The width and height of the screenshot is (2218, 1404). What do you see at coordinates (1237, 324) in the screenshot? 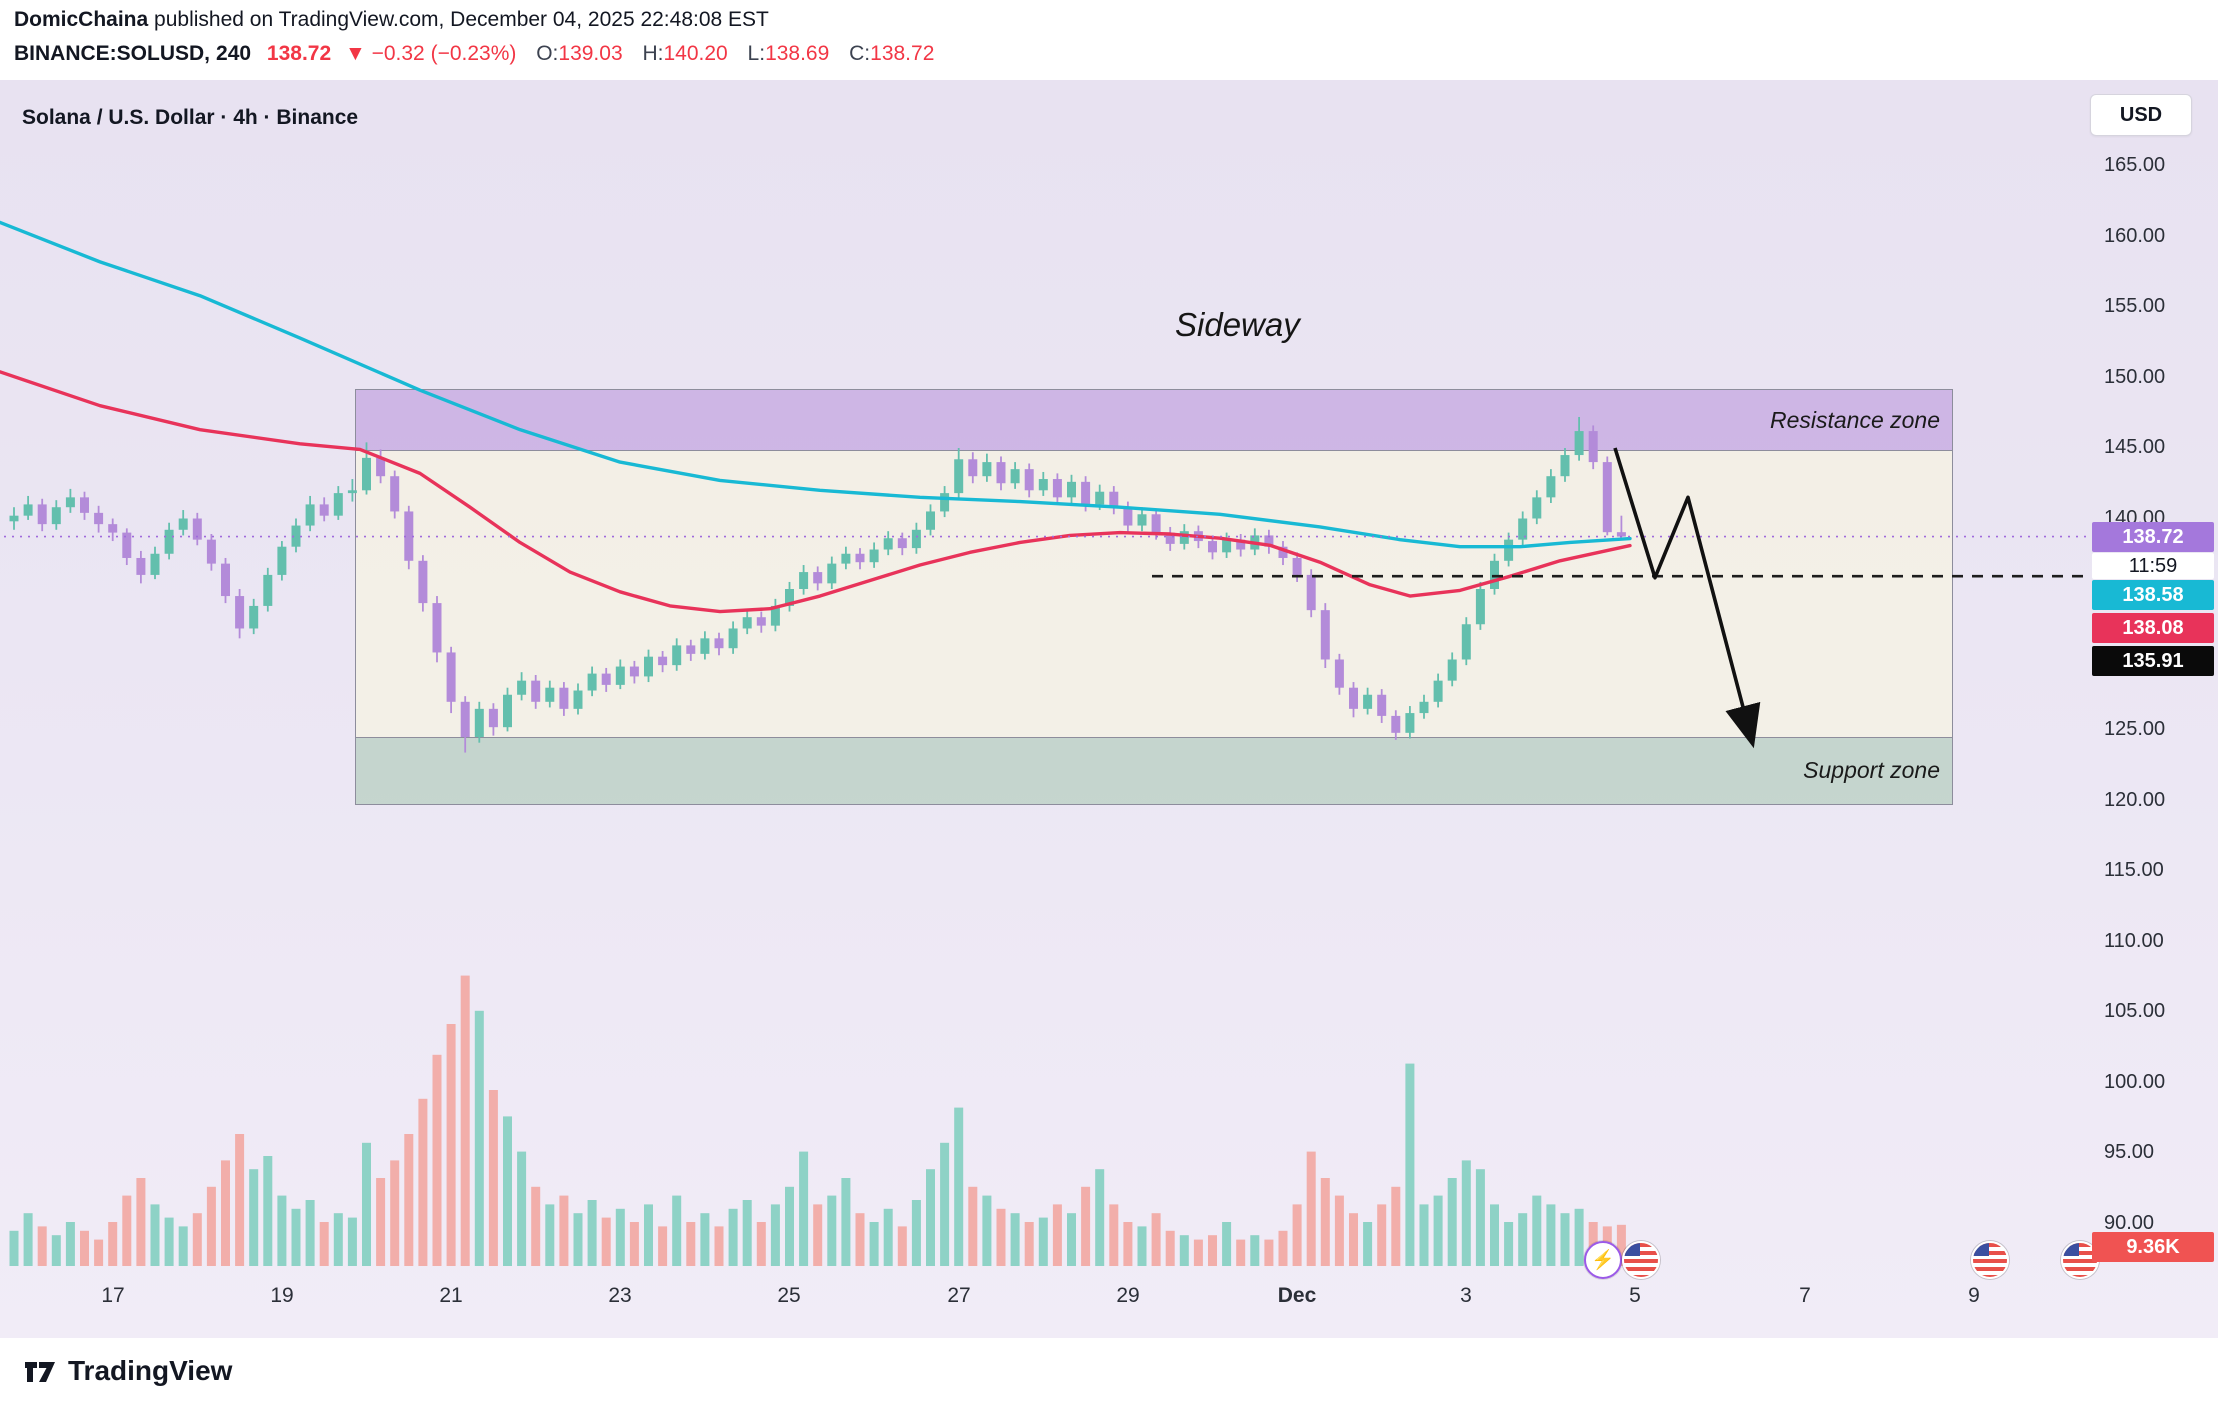
I see `sideway-annotation: Sideway` at bounding box center [1237, 324].